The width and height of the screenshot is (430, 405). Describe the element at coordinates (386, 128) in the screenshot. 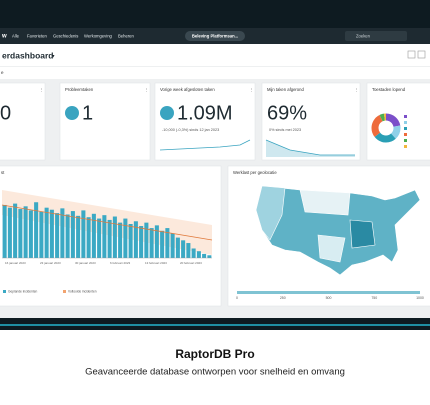

I see `donut-segment` at that location.